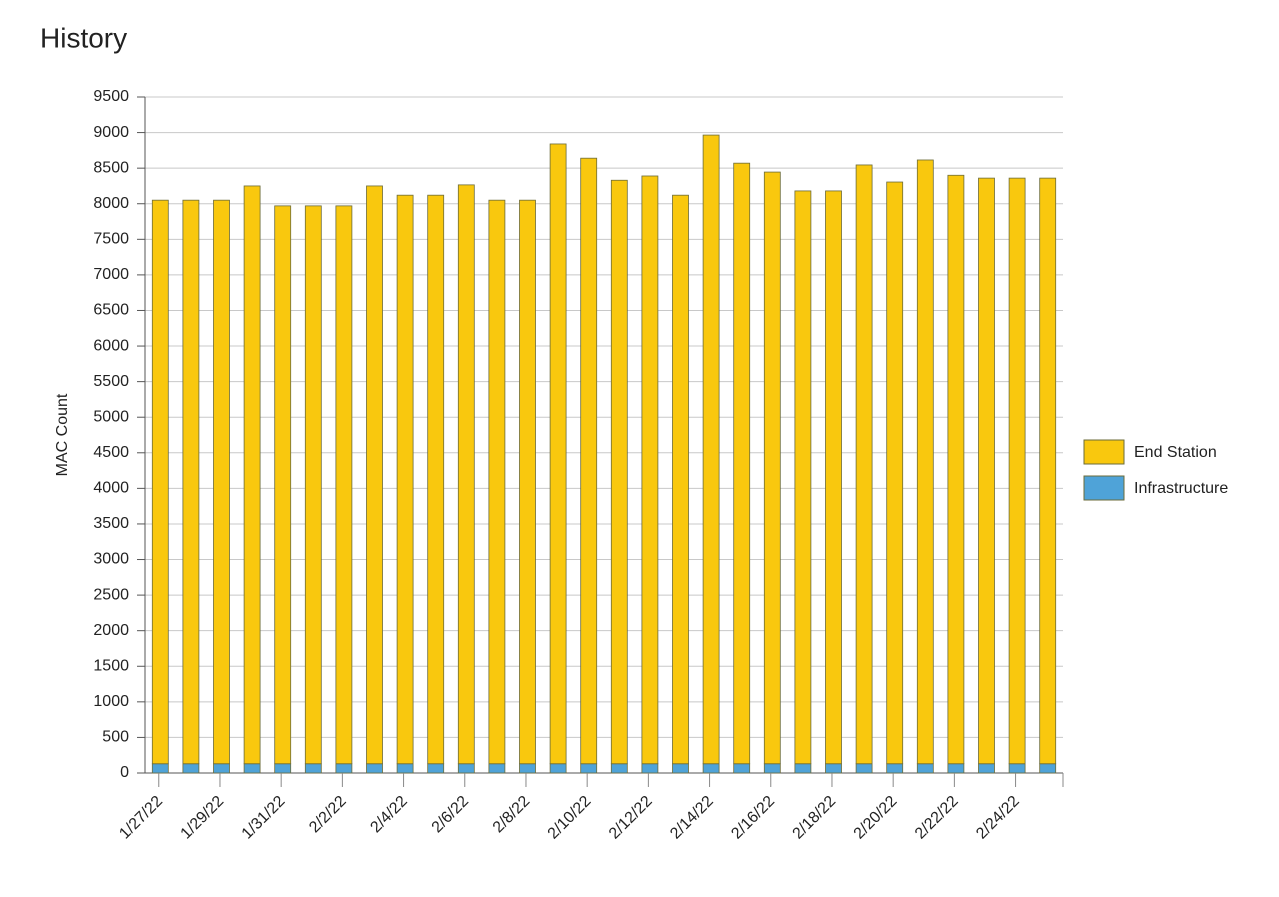 This screenshot has width=1279, height=897. What do you see at coordinates (111, 345) in the screenshot?
I see `y-tick-label: 6000` at bounding box center [111, 345].